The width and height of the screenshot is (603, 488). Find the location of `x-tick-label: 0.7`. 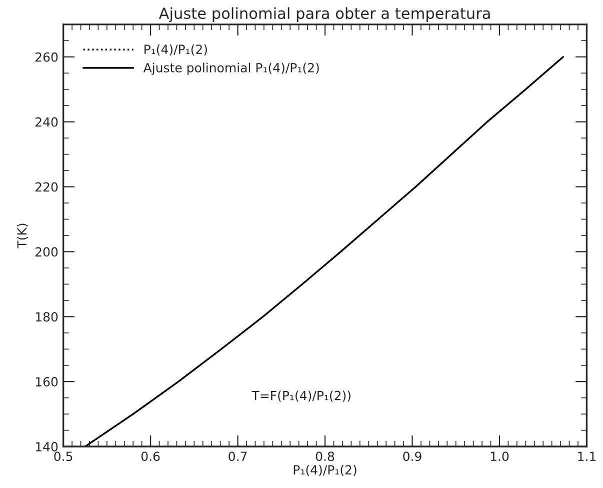

x-tick-label: 0.7 is located at coordinates (237, 457).